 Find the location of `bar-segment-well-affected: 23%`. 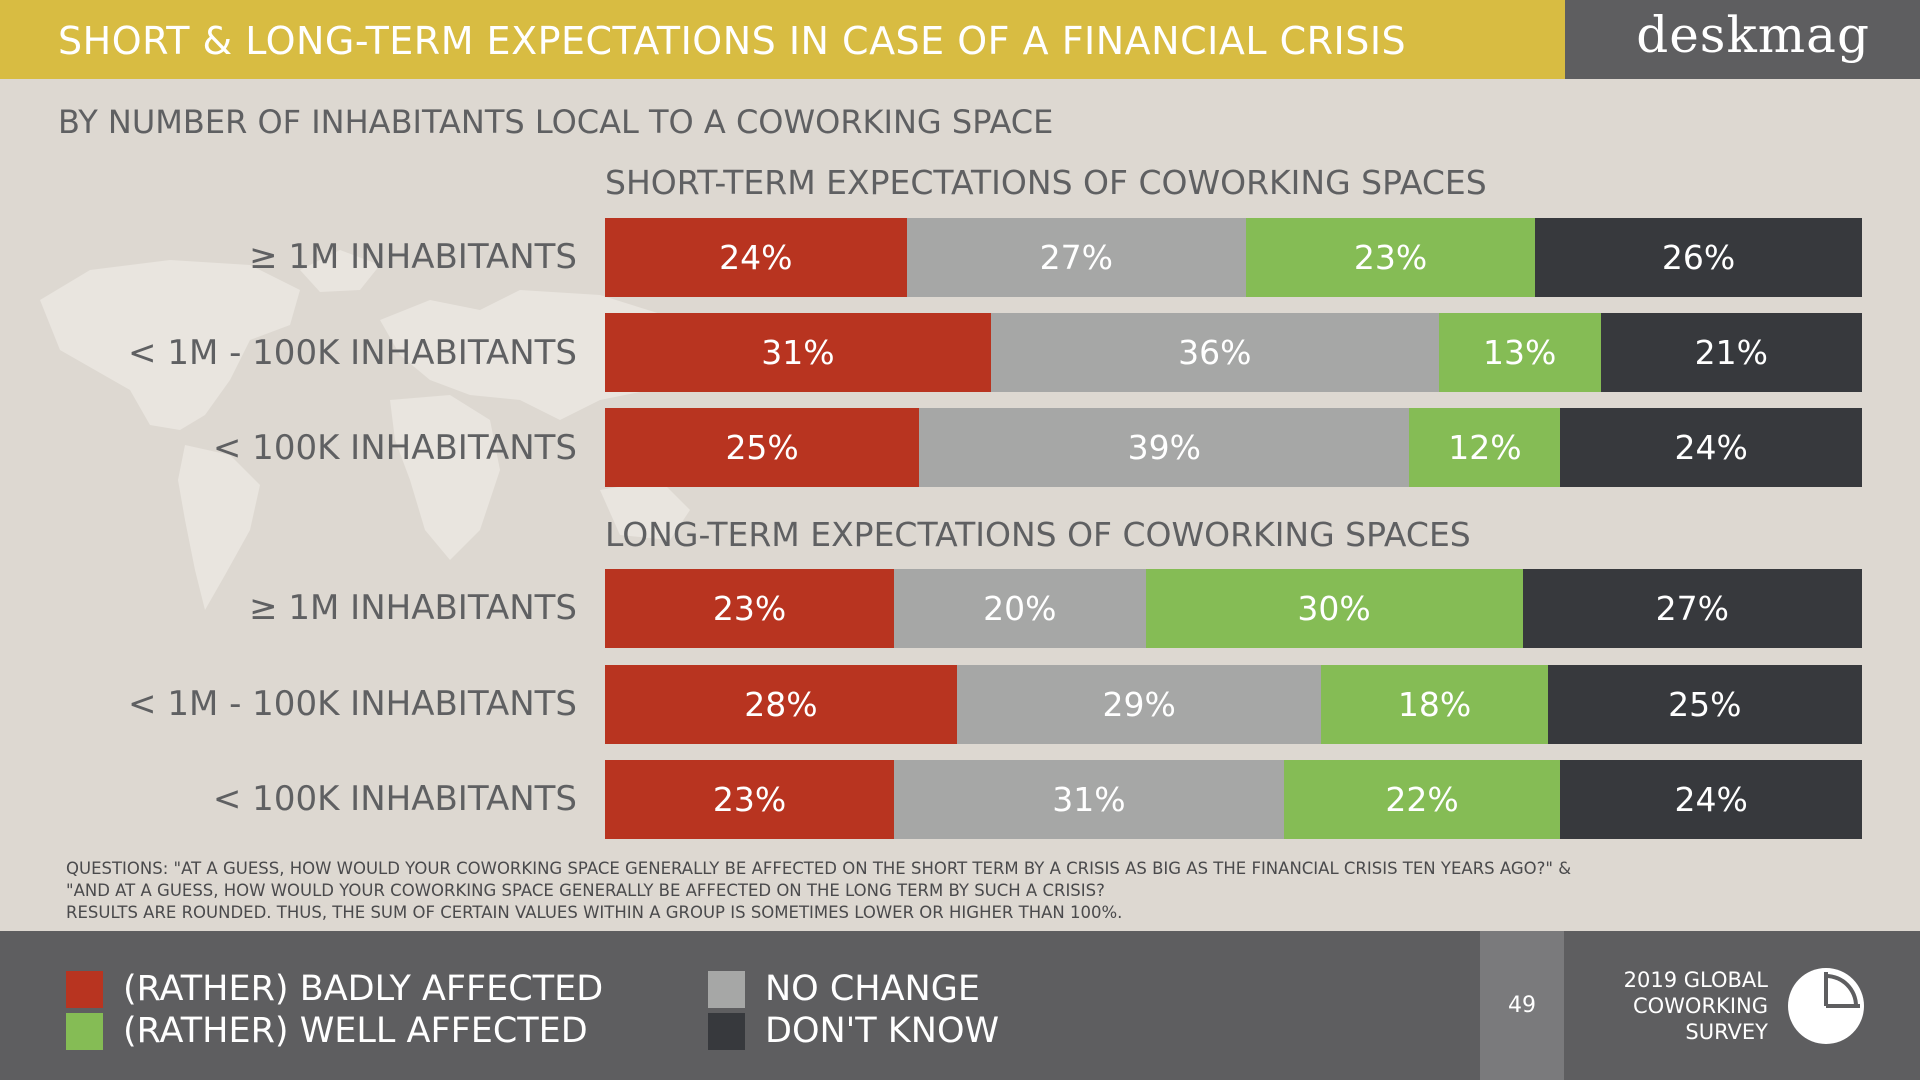

bar-segment-well-affected: 23% is located at coordinates (1391, 257).